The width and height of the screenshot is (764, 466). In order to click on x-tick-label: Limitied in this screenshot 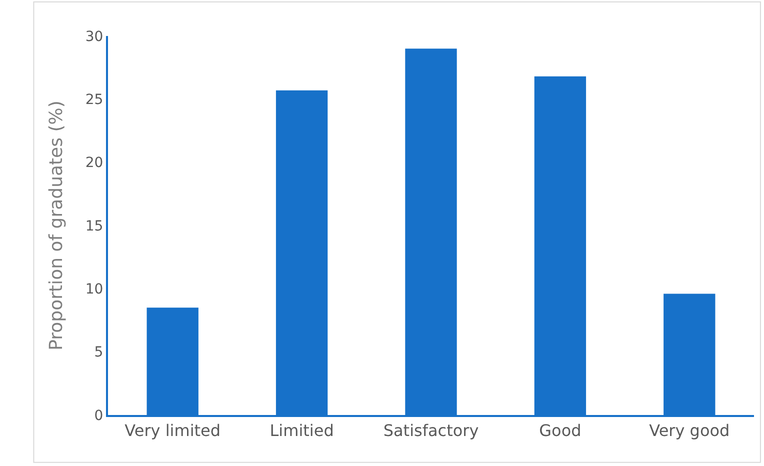, I will do `click(302, 430)`.